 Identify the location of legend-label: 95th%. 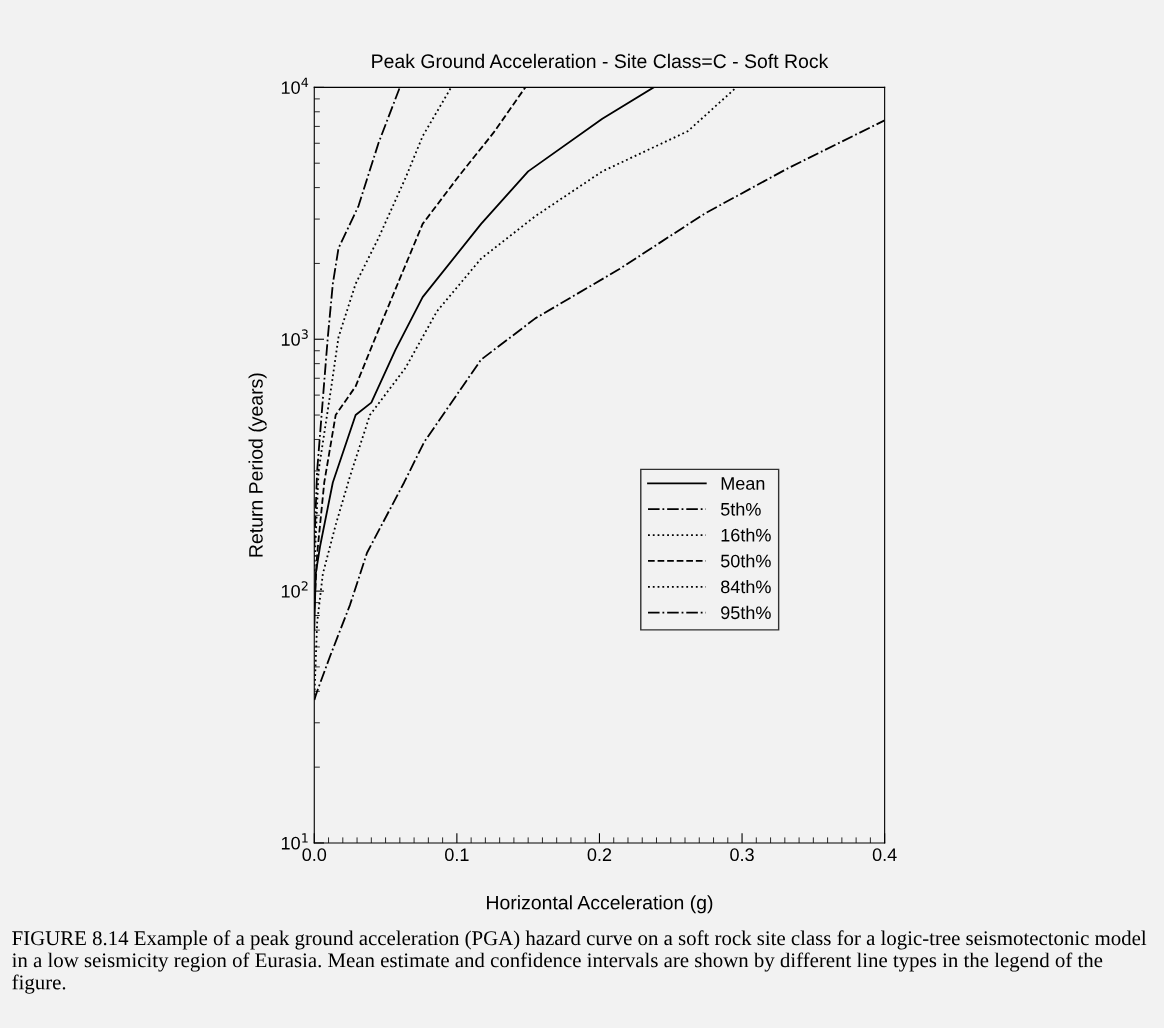
(746, 612).